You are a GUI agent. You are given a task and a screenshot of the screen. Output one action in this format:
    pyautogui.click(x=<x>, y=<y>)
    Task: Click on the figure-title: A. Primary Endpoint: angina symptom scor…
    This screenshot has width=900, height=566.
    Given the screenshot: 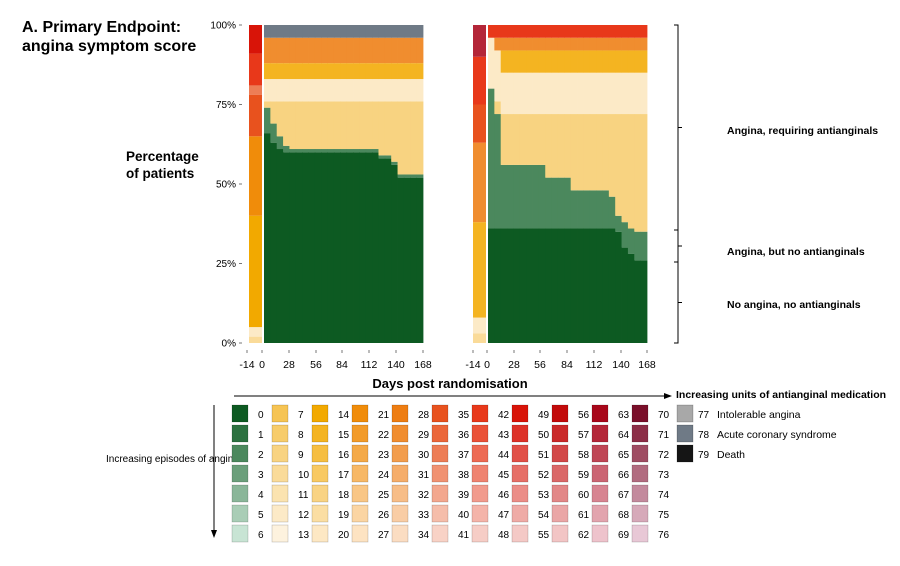 What is the action you would take?
    pyautogui.click(x=109, y=37)
    